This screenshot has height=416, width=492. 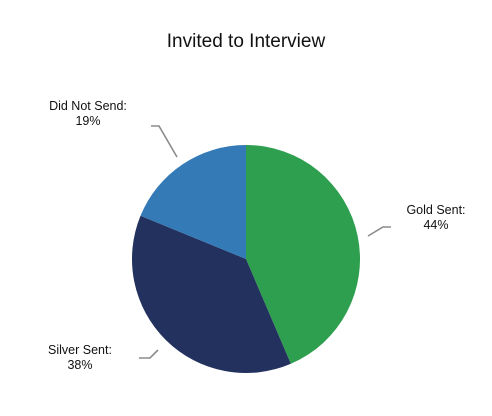 What do you see at coordinates (303, 254) in the screenshot?
I see `pie-slice-gold-sent` at bounding box center [303, 254].